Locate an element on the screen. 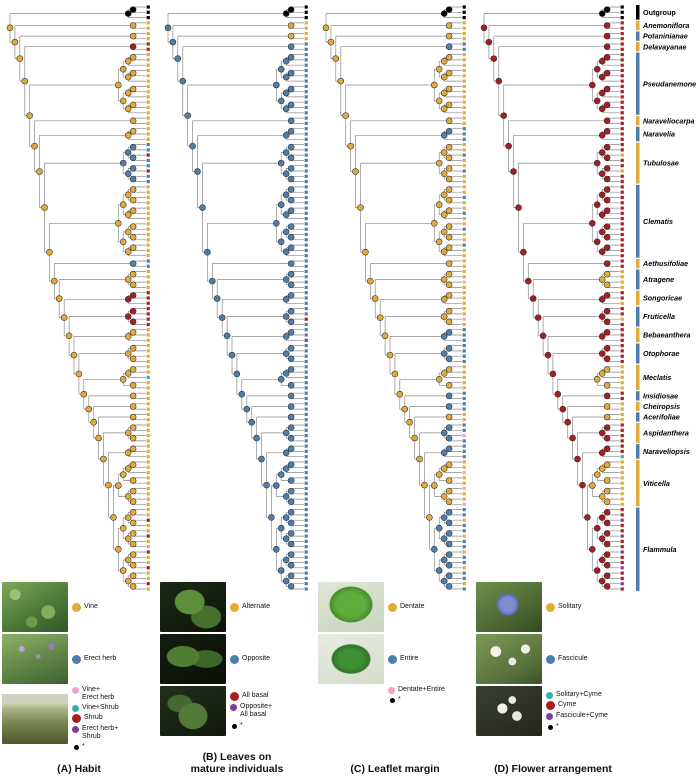  clade-label: Songoricae is located at coordinates (662, 298).